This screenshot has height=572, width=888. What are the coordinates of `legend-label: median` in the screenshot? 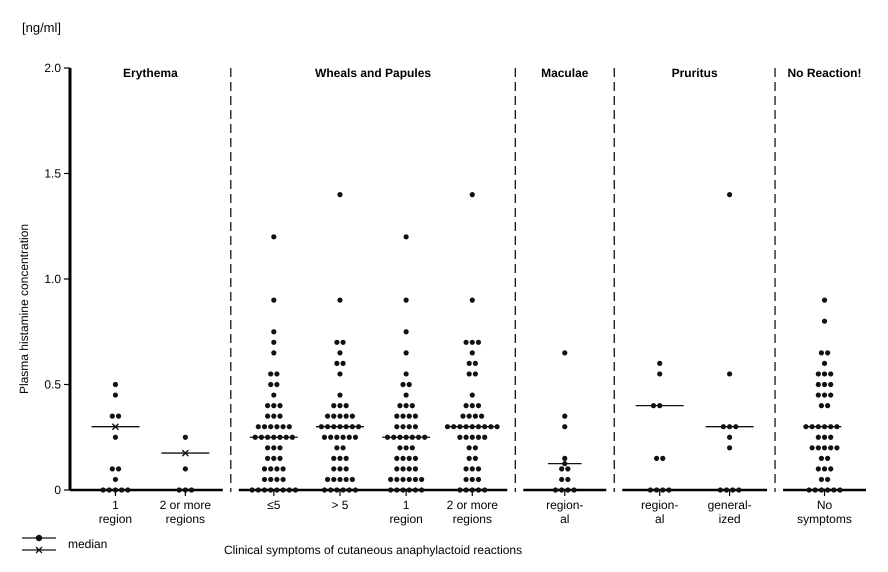 It's located at (88, 544).